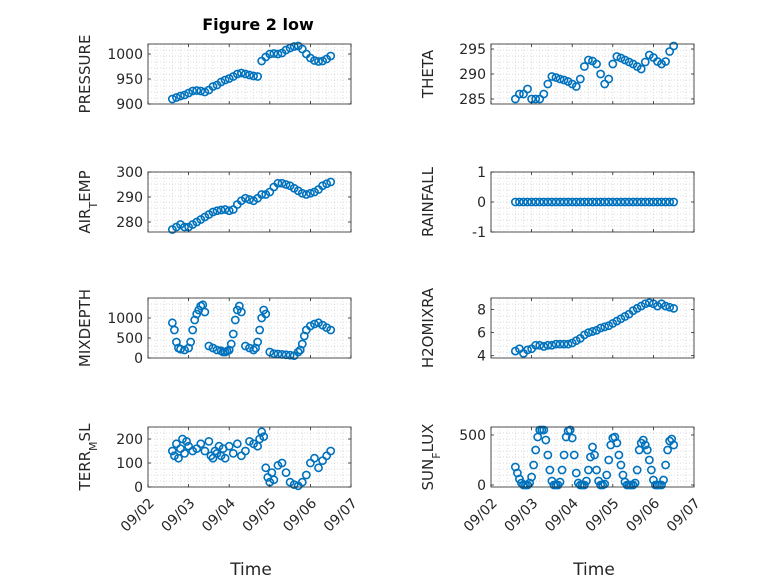 The width and height of the screenshot is (778, 583). Describe the element at coordinates (684, 515) in the screenshot. I see `x-tick-label: 09/07` at that location.